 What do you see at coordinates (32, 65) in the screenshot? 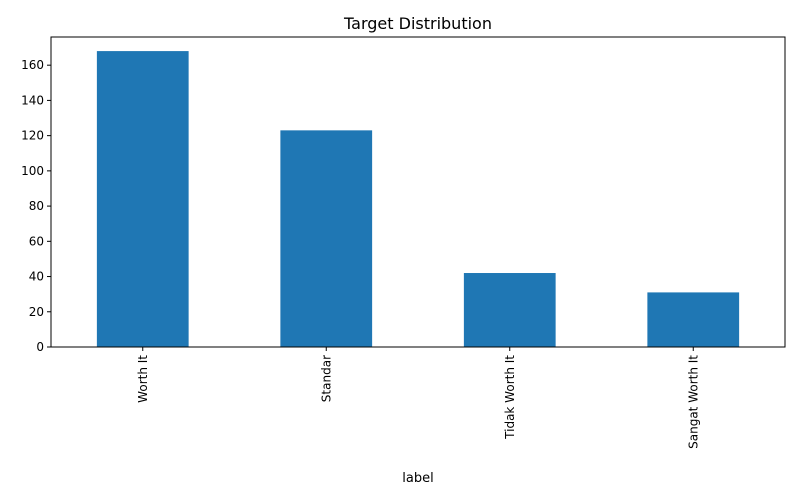
I see `y-tick-label: 160` at bounding box center [32, 65].